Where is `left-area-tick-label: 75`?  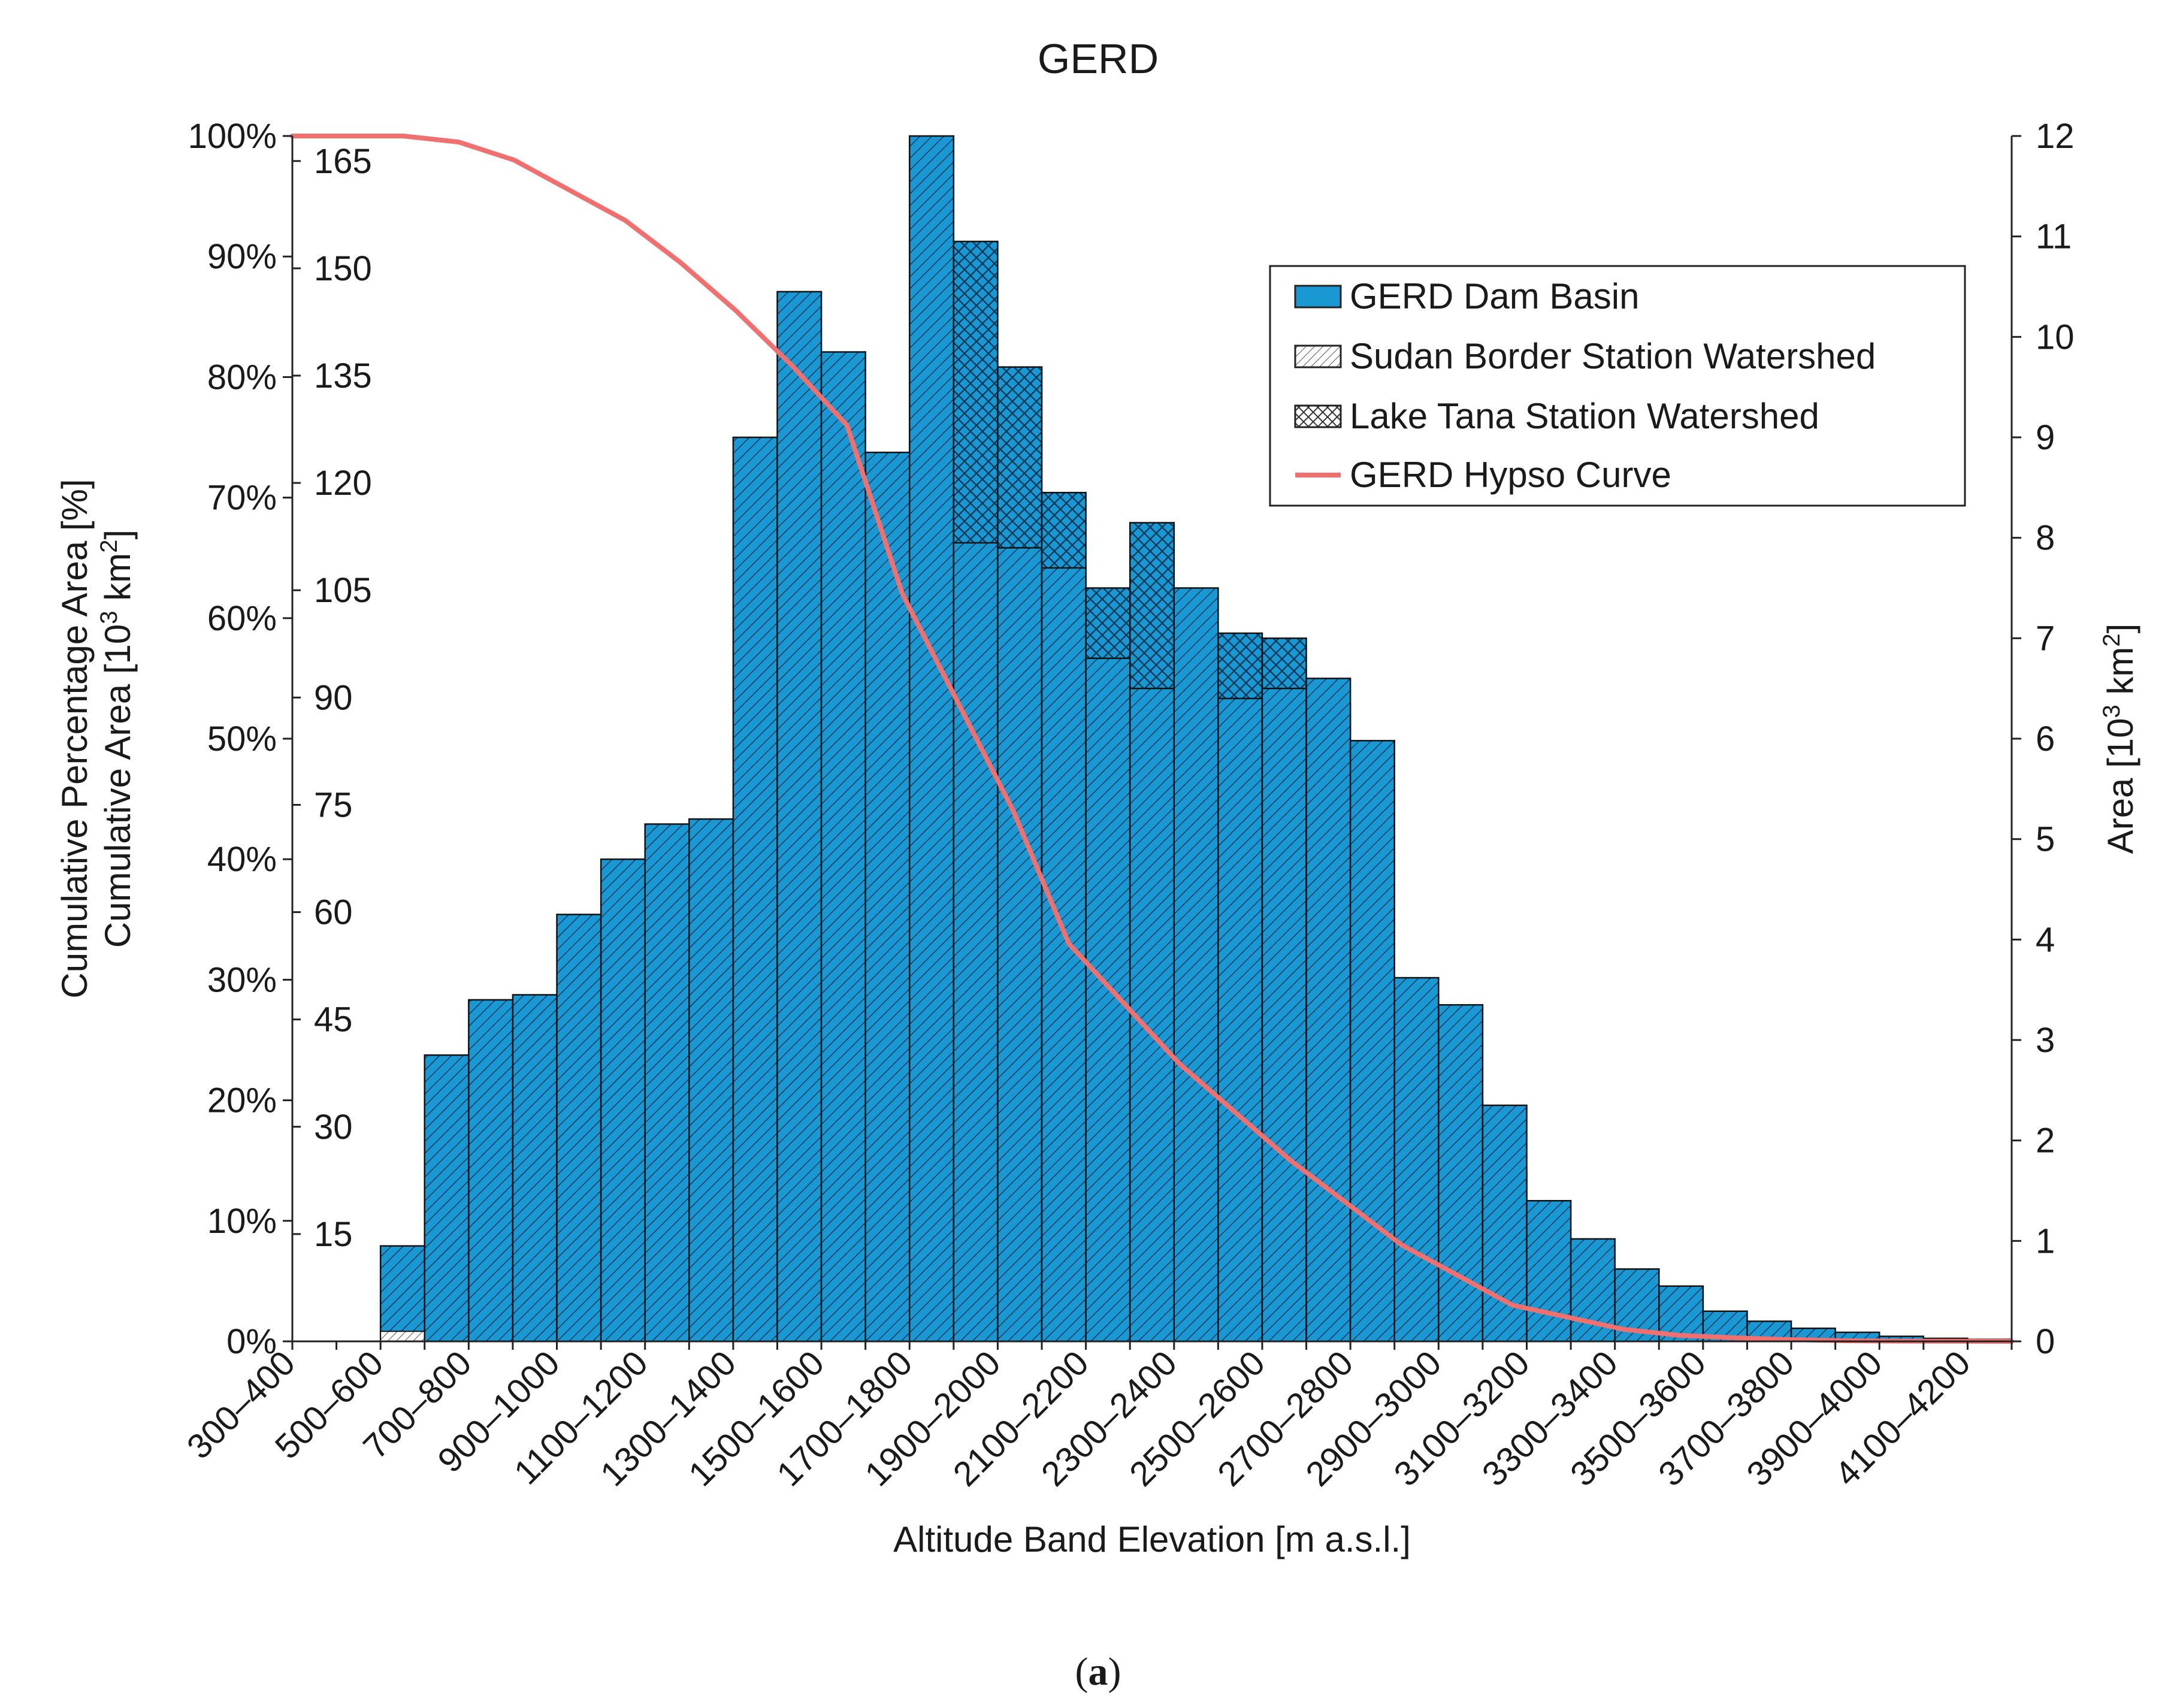
left-area-tick-label: 75 is located at coordinates (333, 805).